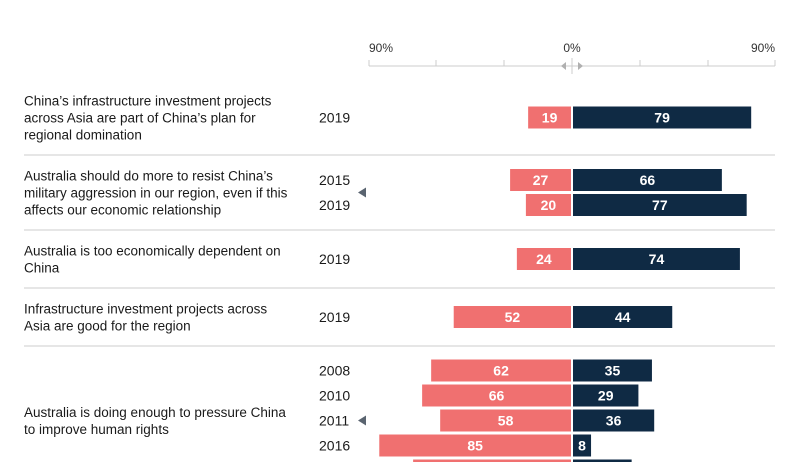 The height and width of the screenshot is (462, 800). I want to click on bar-left-value: 24, so click(544, 259).